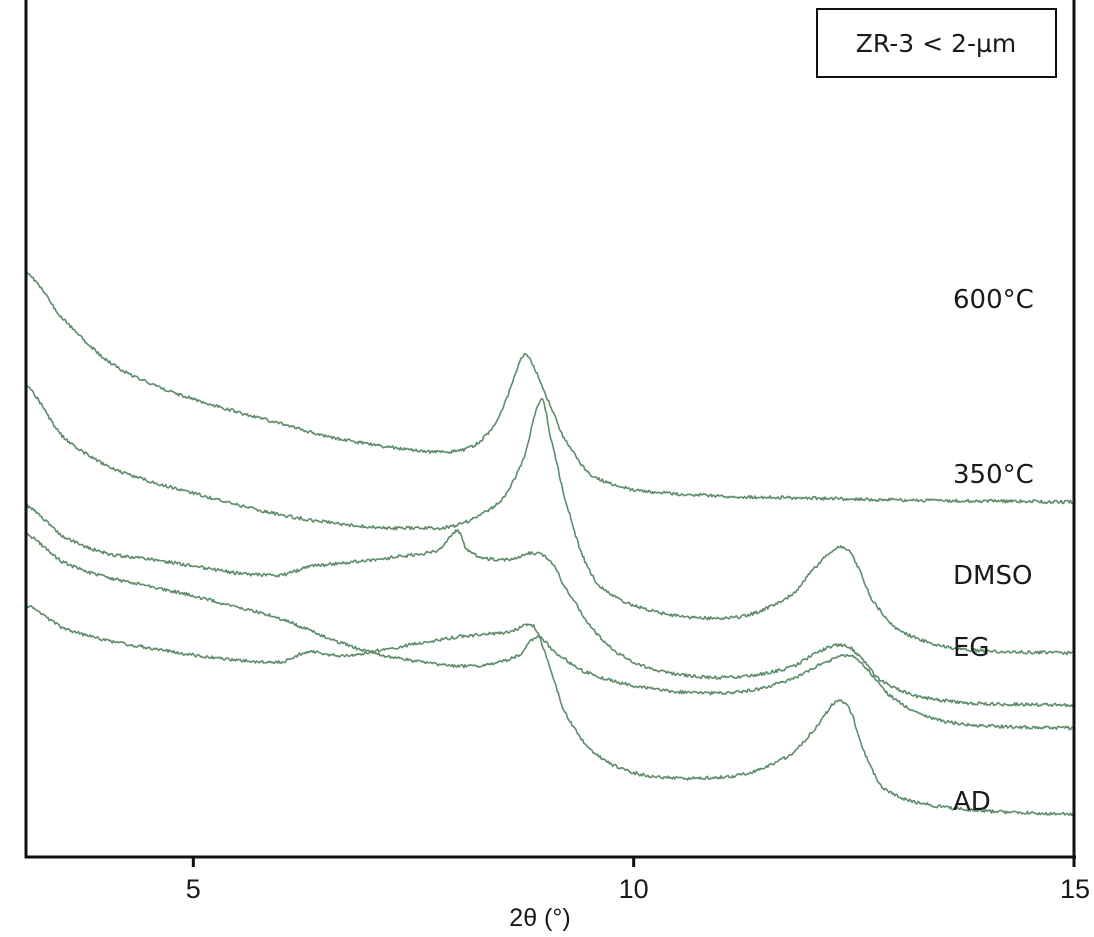 This screenshot has height=937, width=1094. What do you see at coordinates (993, 300) in the screenshot?
I see `series-label-600-c: 600°C` at bounding box center [993, 300].